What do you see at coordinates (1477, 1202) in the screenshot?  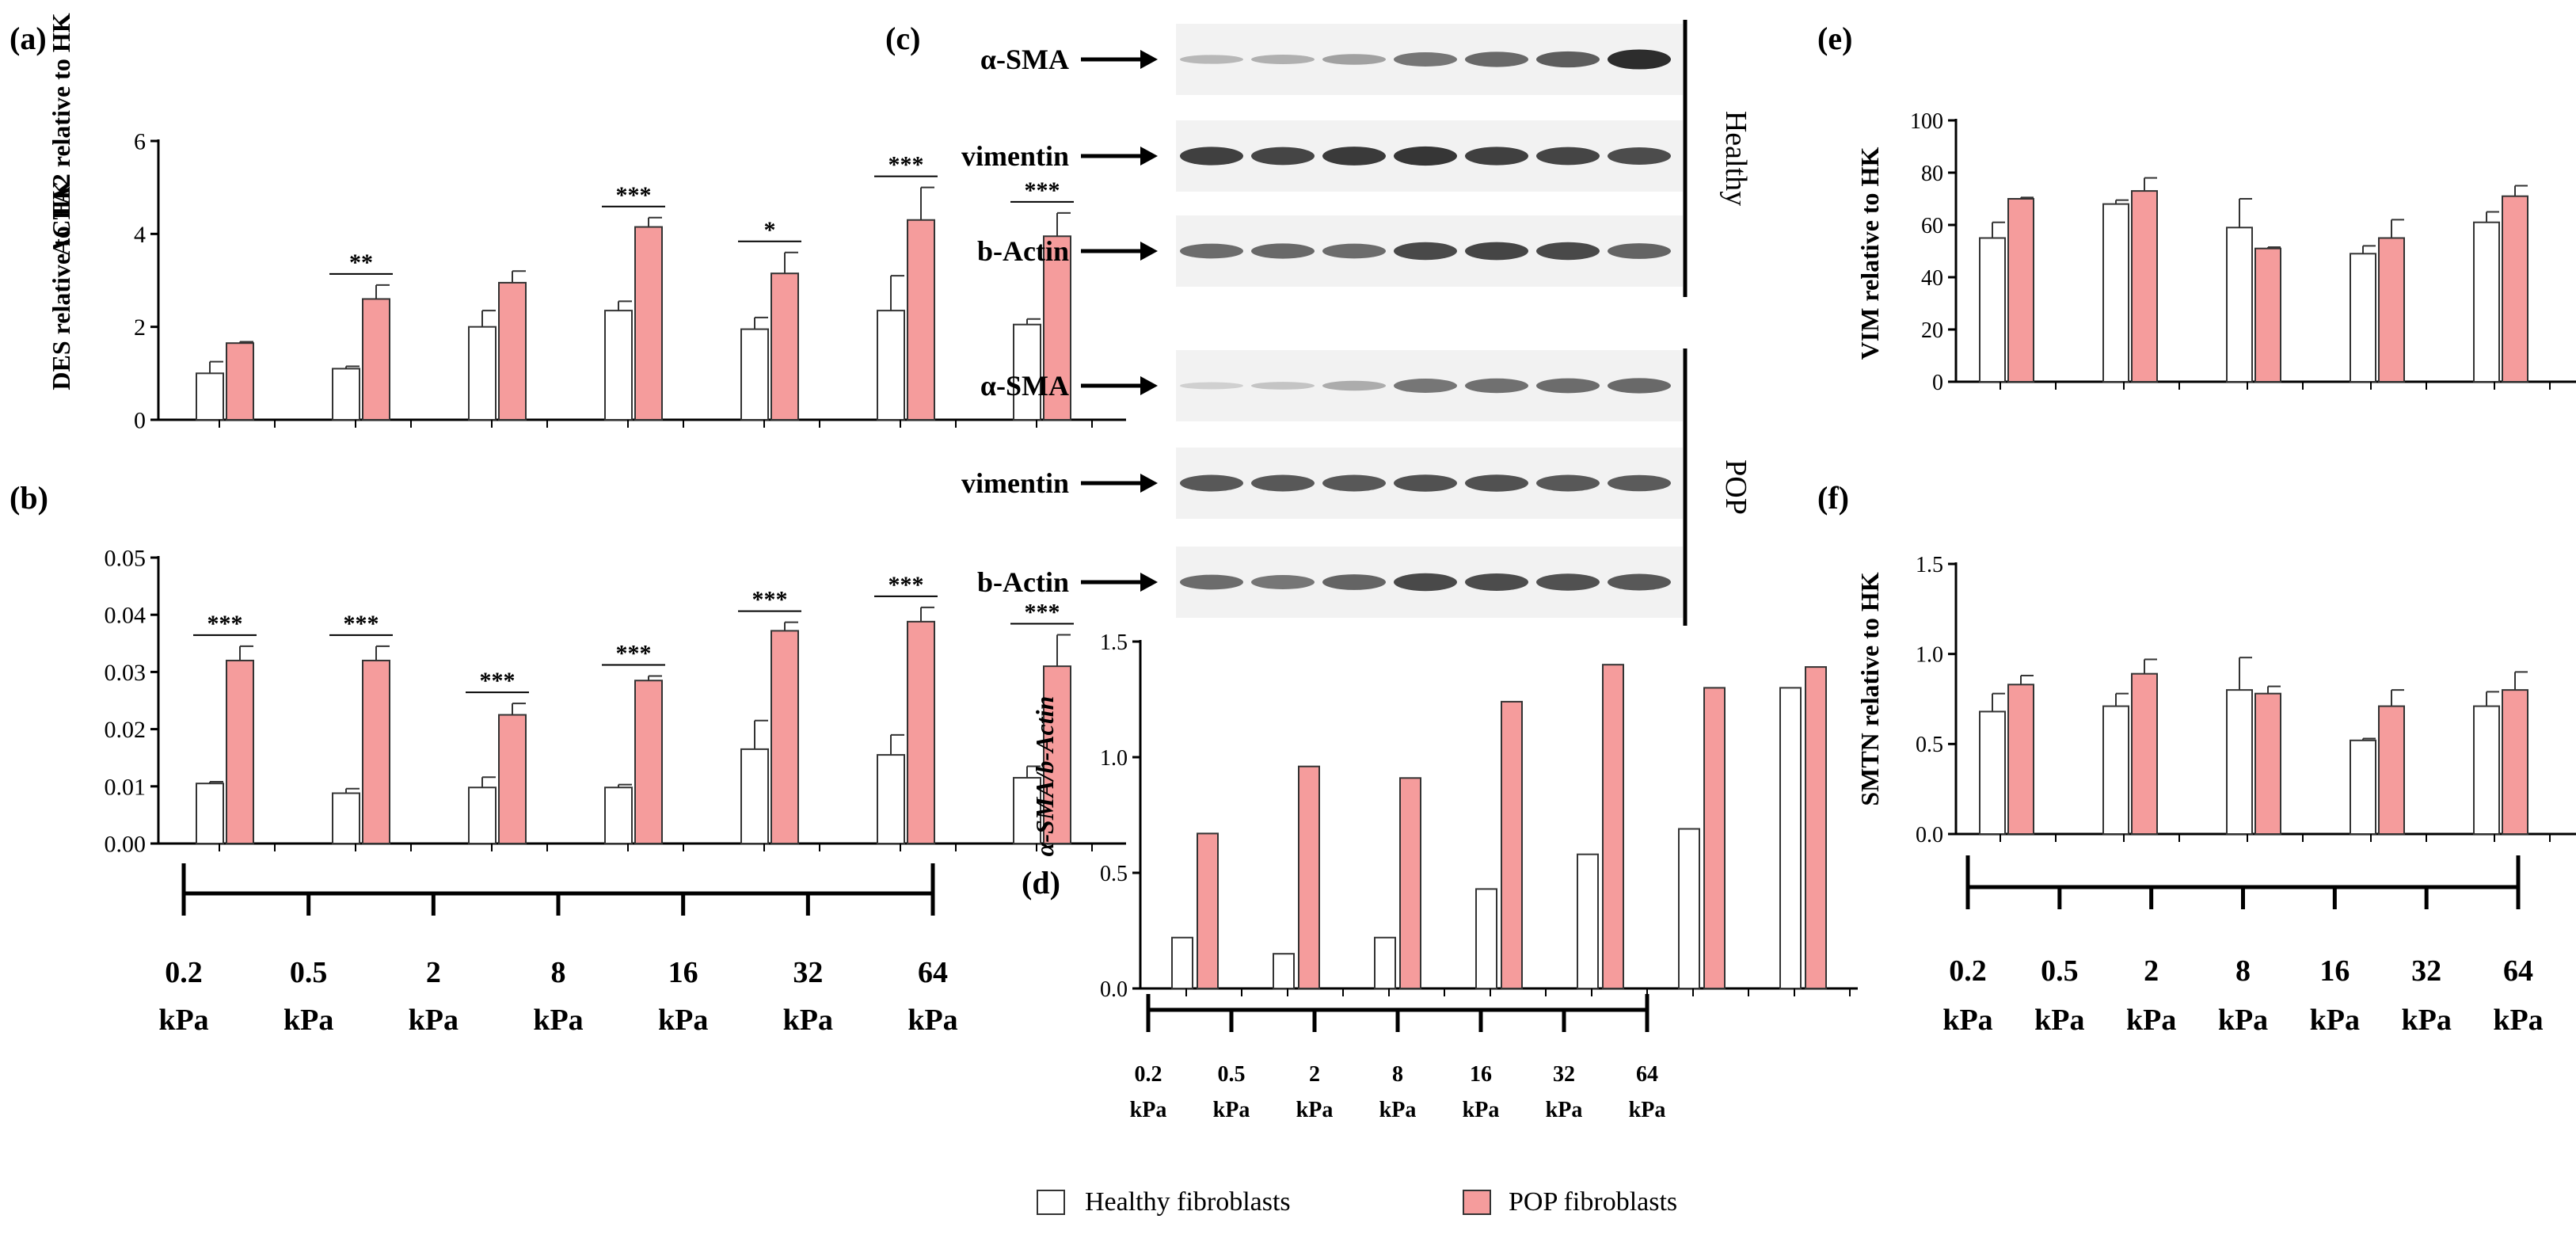 I see `legend-swatch-pop` at bounding box center [1477, 1202].